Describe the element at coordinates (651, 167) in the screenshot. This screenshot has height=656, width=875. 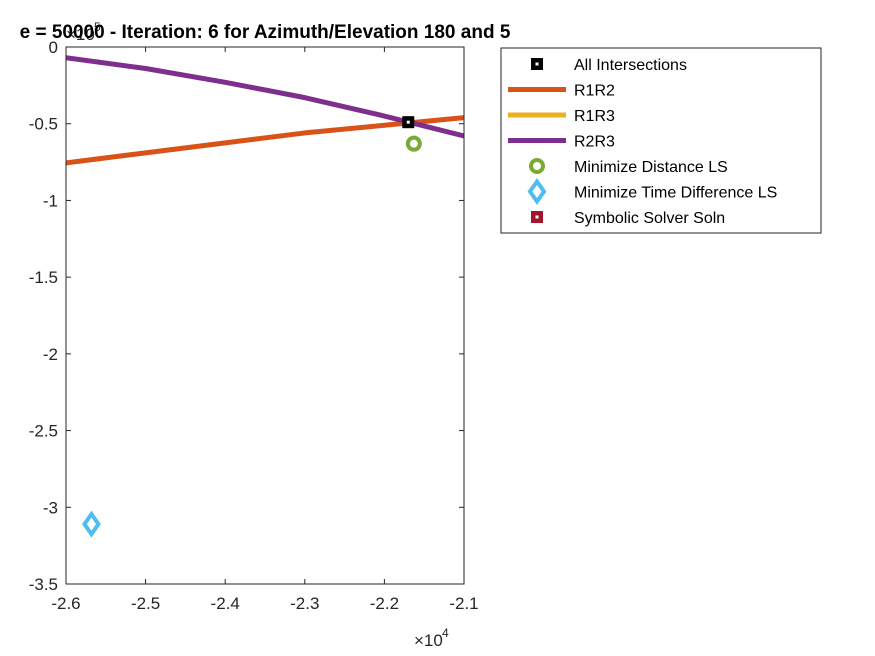
I see `legend-label-minimize-distance-ls: Minimize Distance LS` at that location.